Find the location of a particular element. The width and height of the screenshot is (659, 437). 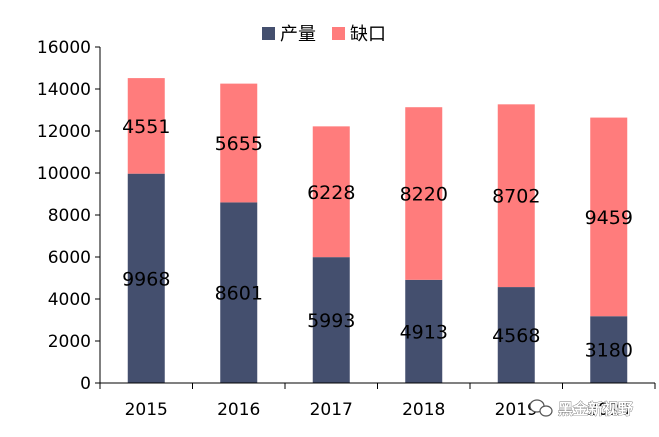

data-label: 8702 is located at coordinates (516, 197).